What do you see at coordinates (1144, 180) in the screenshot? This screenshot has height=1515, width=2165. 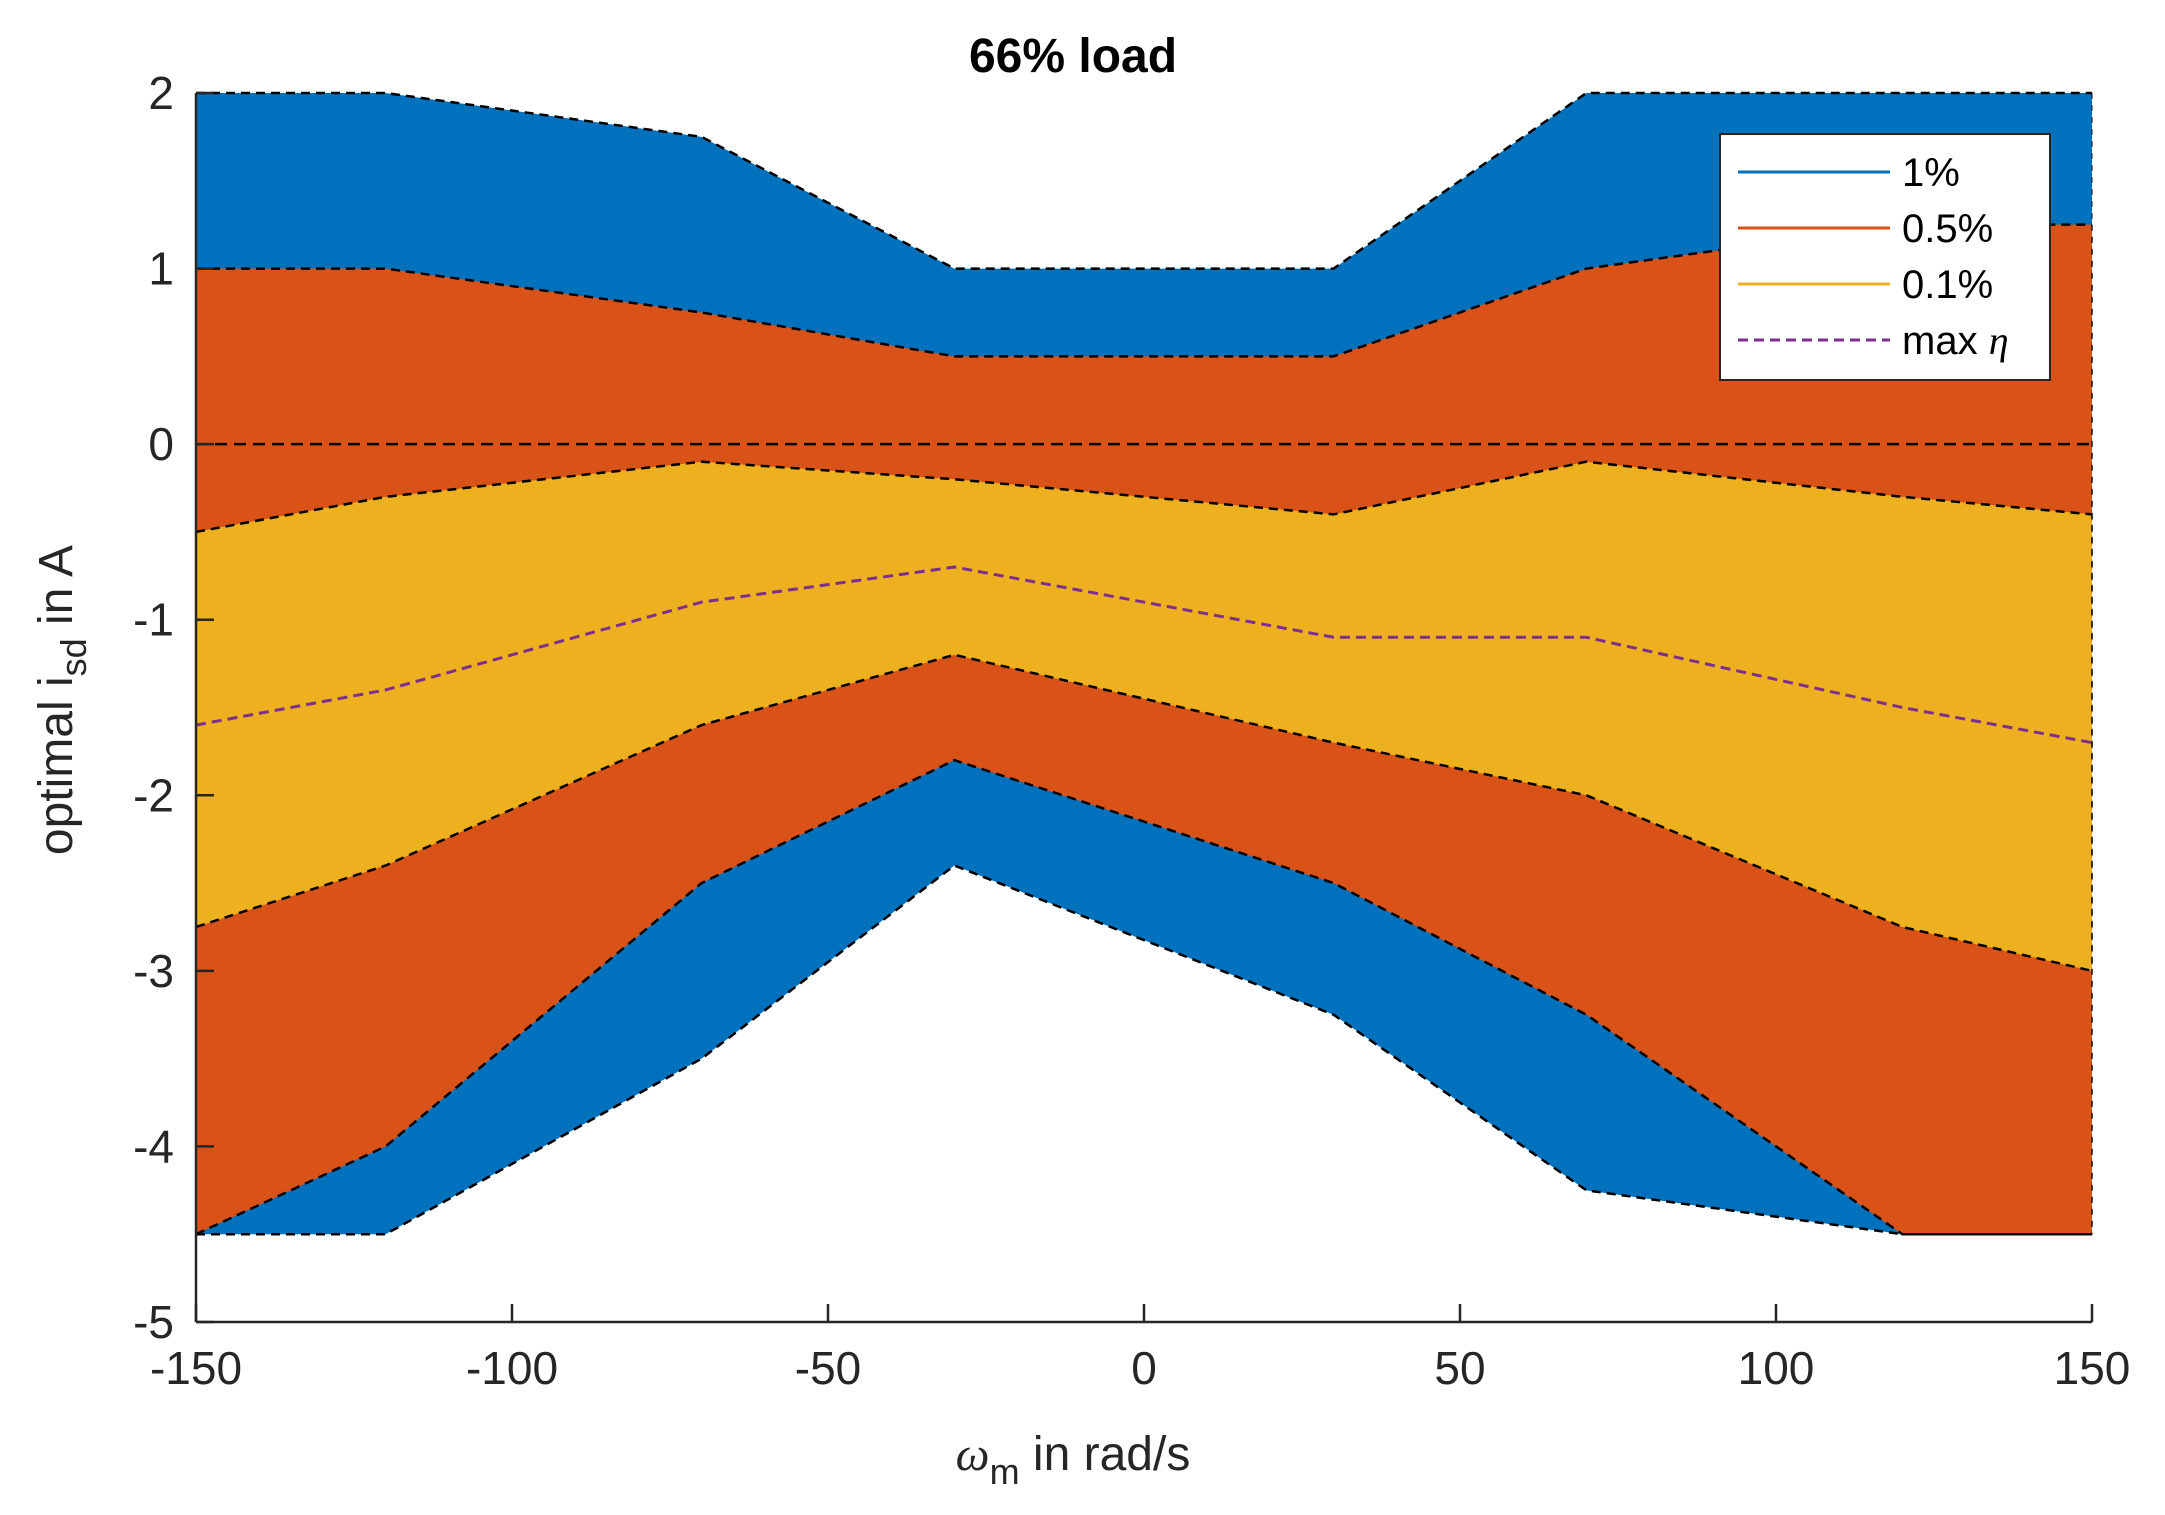 I see `band-1pct-upper-edge` at bounding box center [1144, 180].